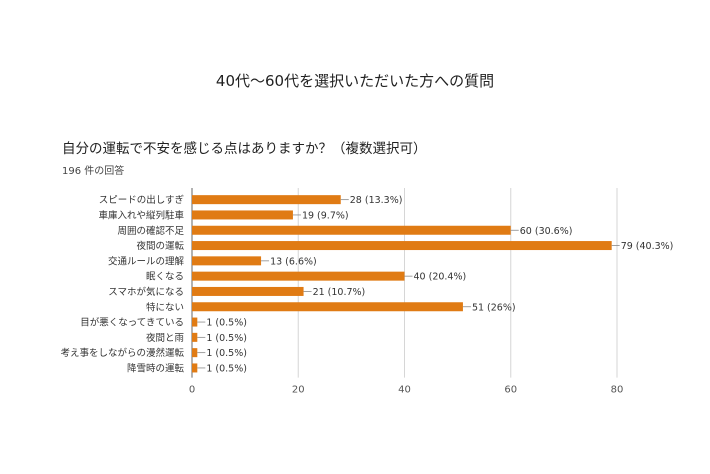  What do you see at coordinates (192, 390) in the screenshot?
I see `x-tick-label: 0` at bounding box center [192, 390].